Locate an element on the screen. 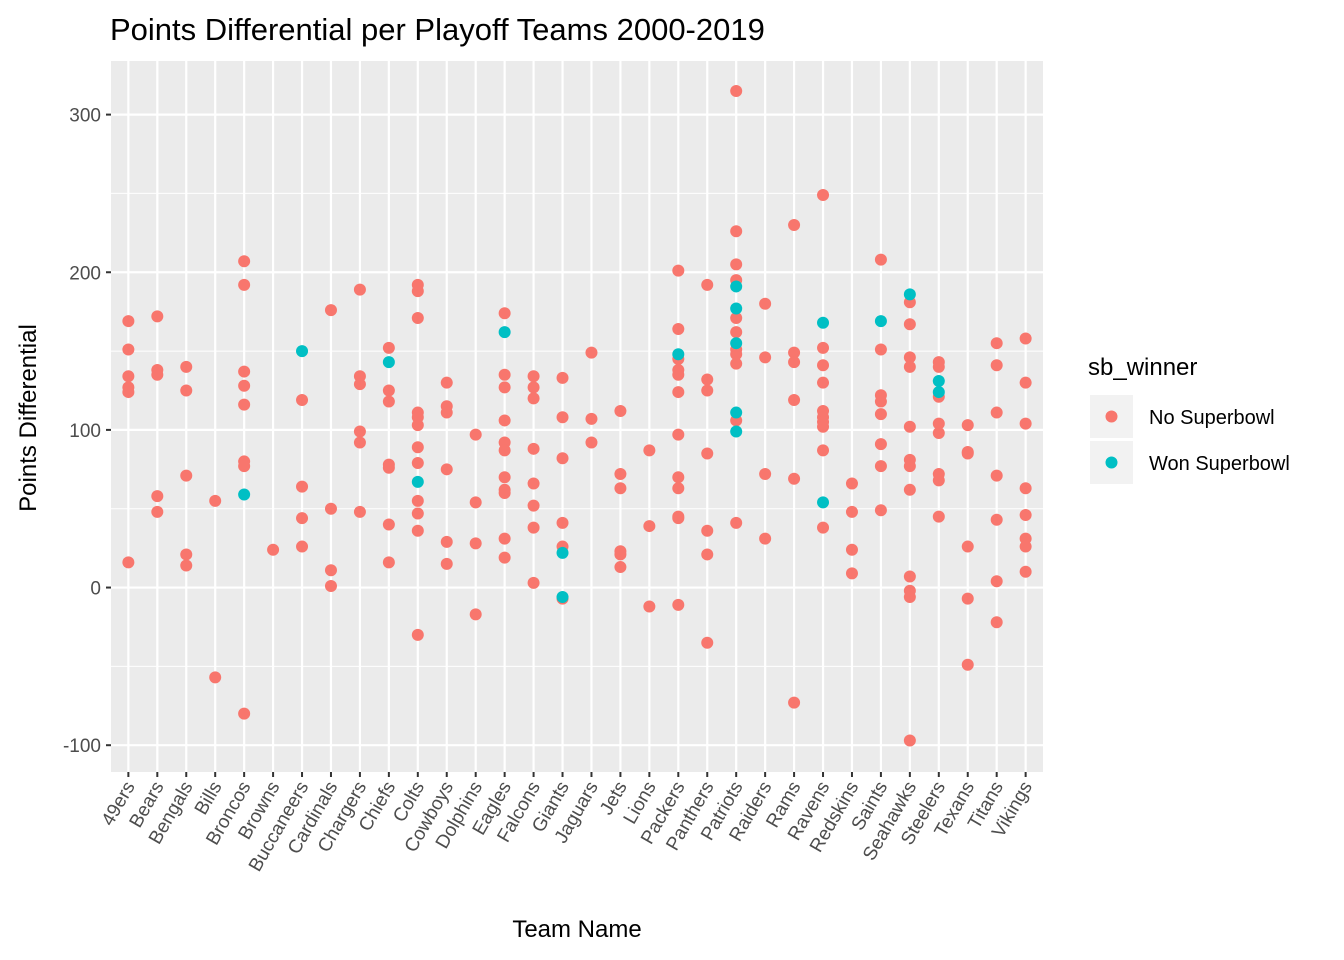  legend-label: No Superbowl is located at coordinates (1212, 418).